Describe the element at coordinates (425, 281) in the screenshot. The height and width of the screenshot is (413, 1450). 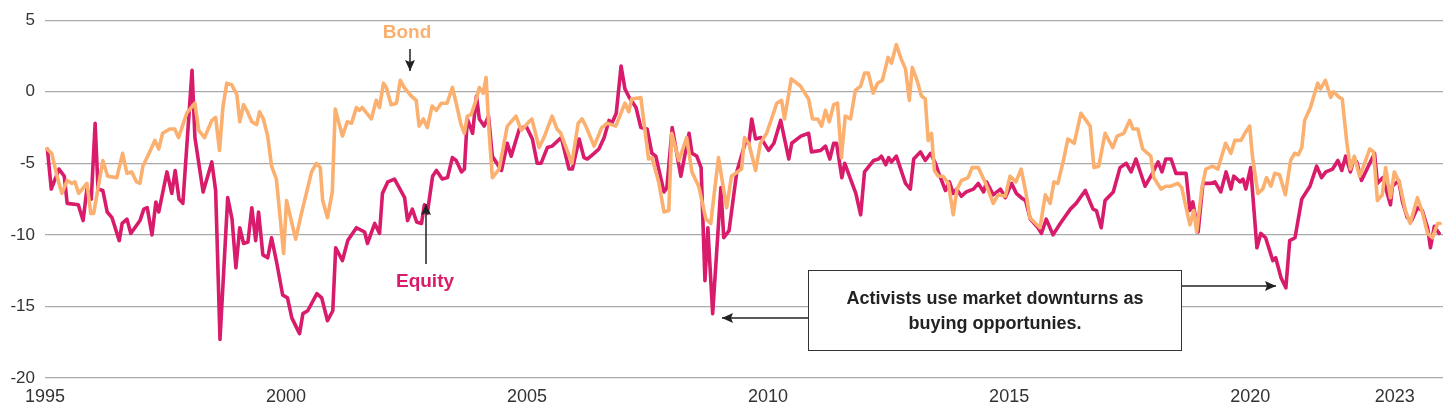
I see `text: Equity` at that location.